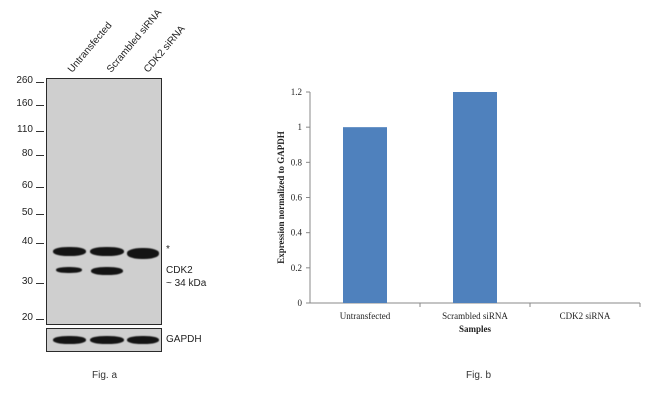  What do you see at coordinates (27, 153) in the screenshot?
I see `mw-marker-80: 80` at bounding box center [27, 153].